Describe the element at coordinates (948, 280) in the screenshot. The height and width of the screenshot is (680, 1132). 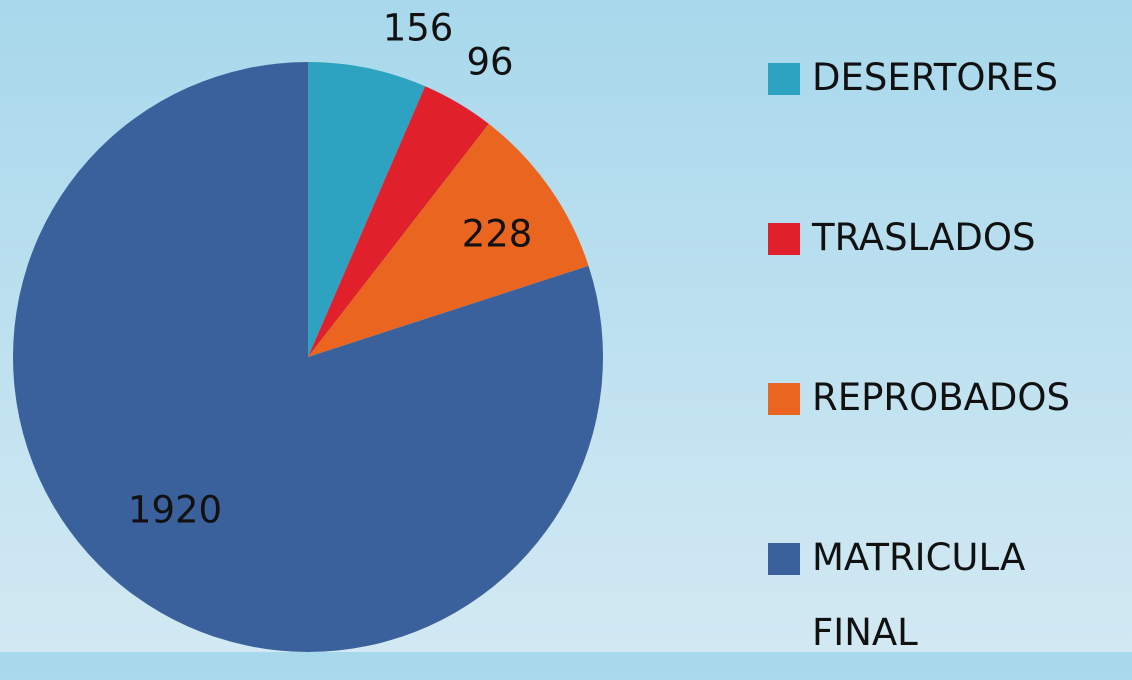
I see `legend-item: TRASLADOS` at that location.